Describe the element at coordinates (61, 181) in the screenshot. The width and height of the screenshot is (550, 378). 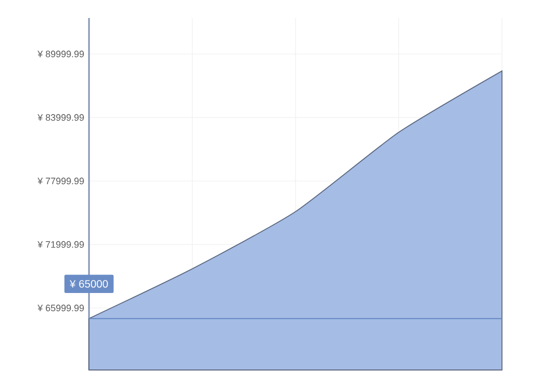
I see `y-tick-label: ¥ 77999.99` at that location.